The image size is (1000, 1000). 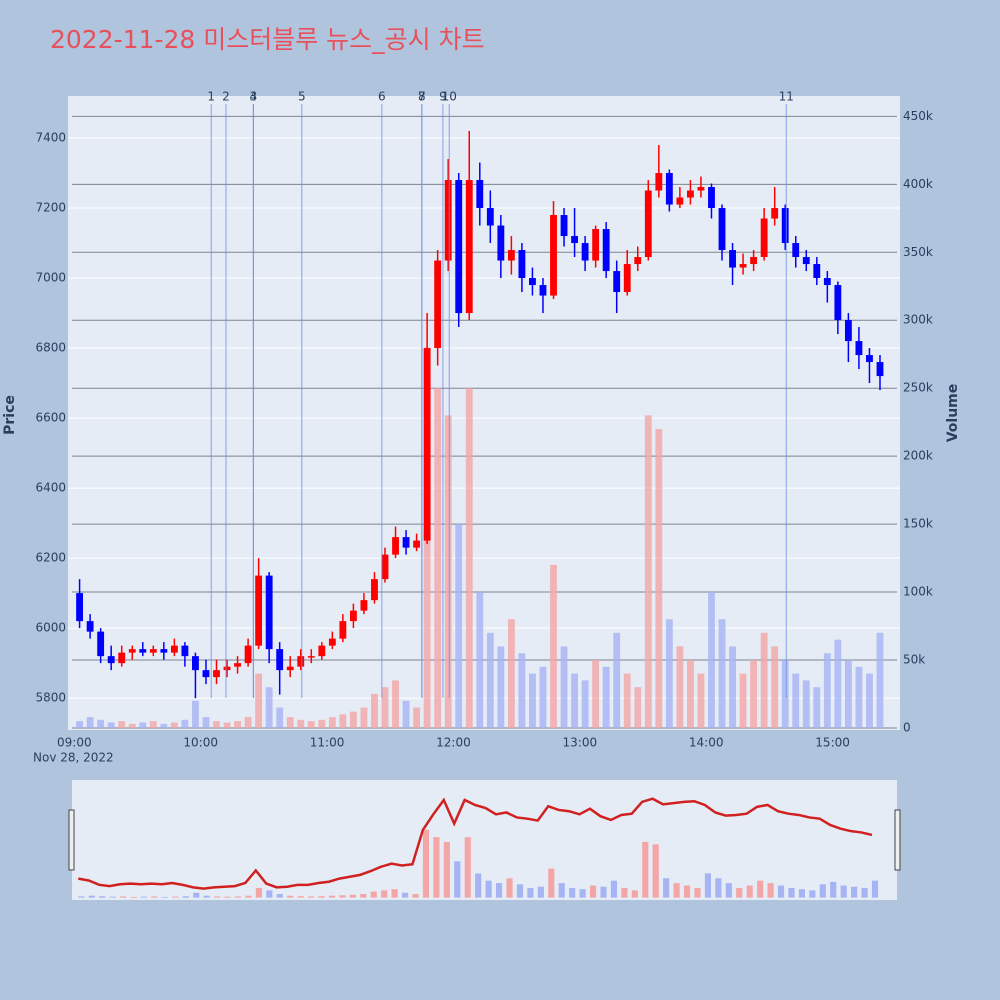 What do you see at coordinates (484, 840) in the screenshot?
I see `range-slider` at bounding box center [484, 840].